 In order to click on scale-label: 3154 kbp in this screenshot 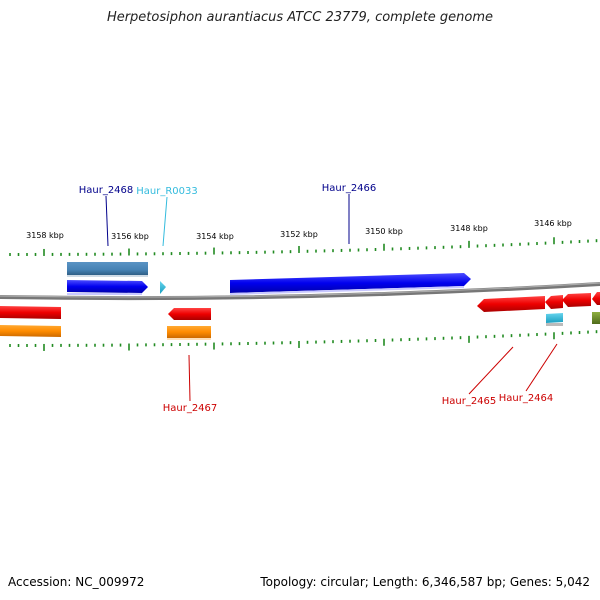, I will do `click(215, 236)`.